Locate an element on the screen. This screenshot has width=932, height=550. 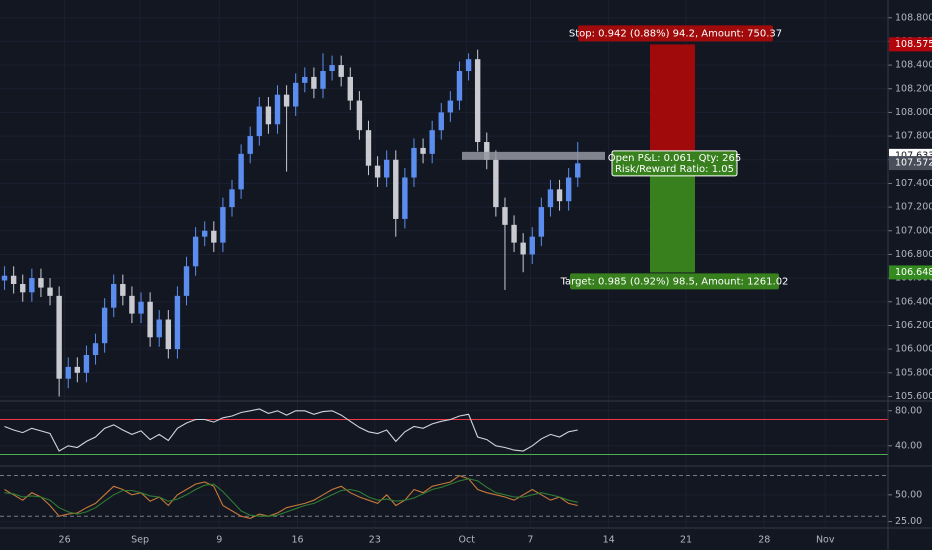
target-label-box is located at coordinates (674, 281).